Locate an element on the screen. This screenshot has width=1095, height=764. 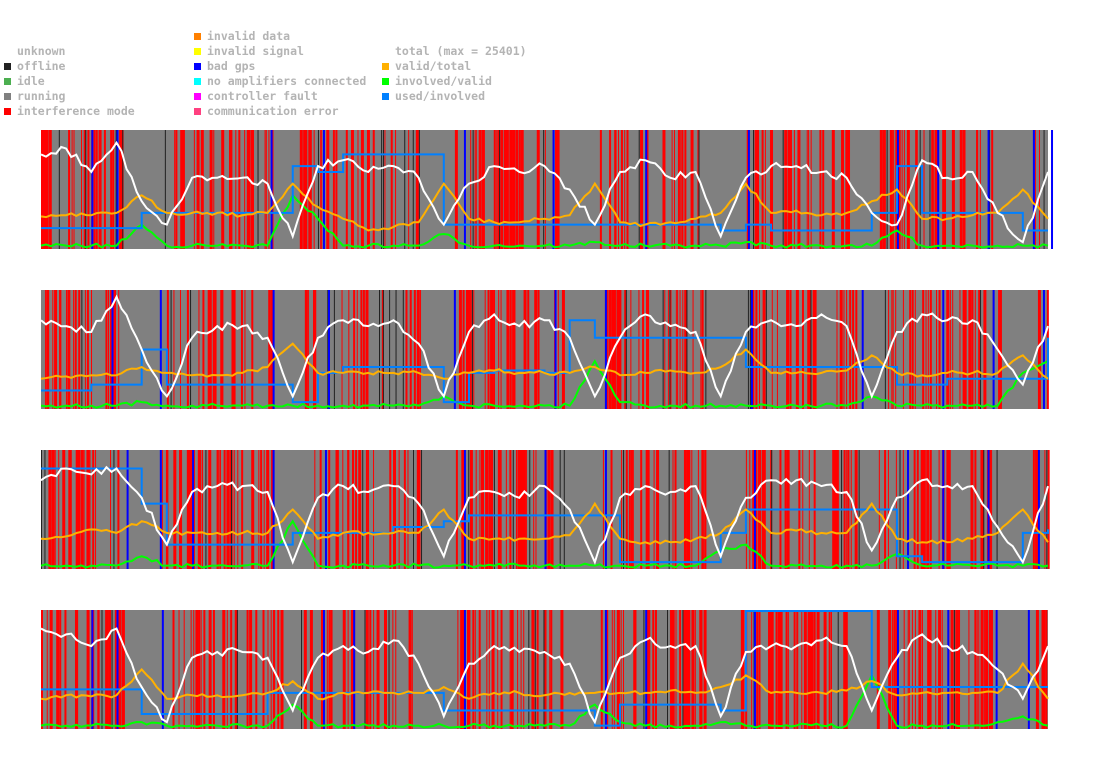
legend-label: invalid data is located at coordinates (249, 36).